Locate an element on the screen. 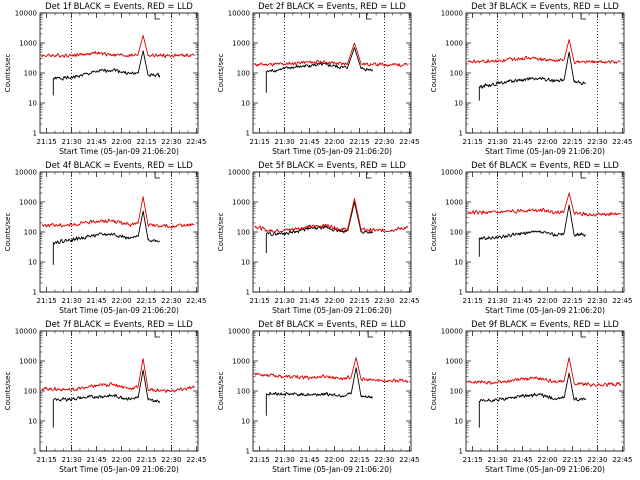  panel-title: Det 2f BLACK = Events, RED = LLD is located at coordinates (332, 6).